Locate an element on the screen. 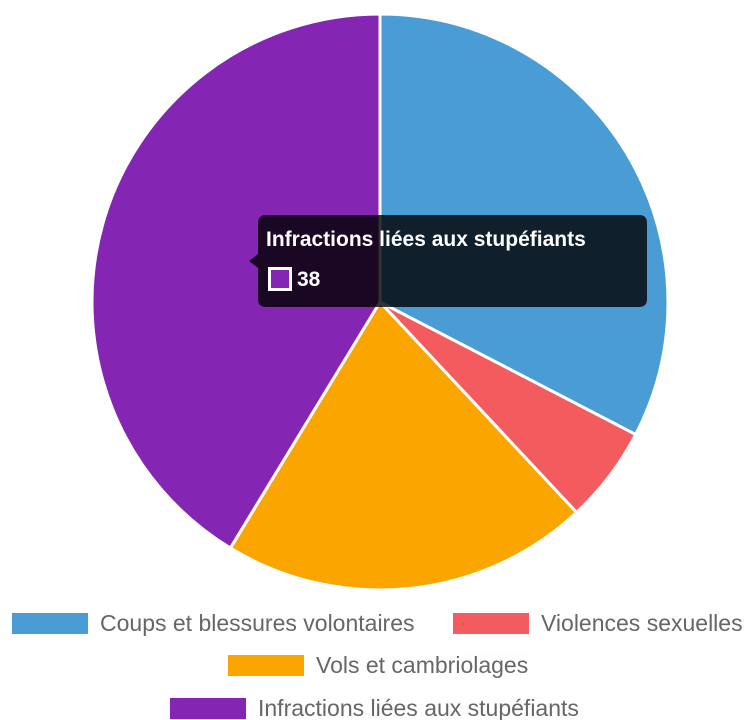 The width and height of the screenshot is (756, 720). legend-swatch-vols is located at coordinates (266, 665).